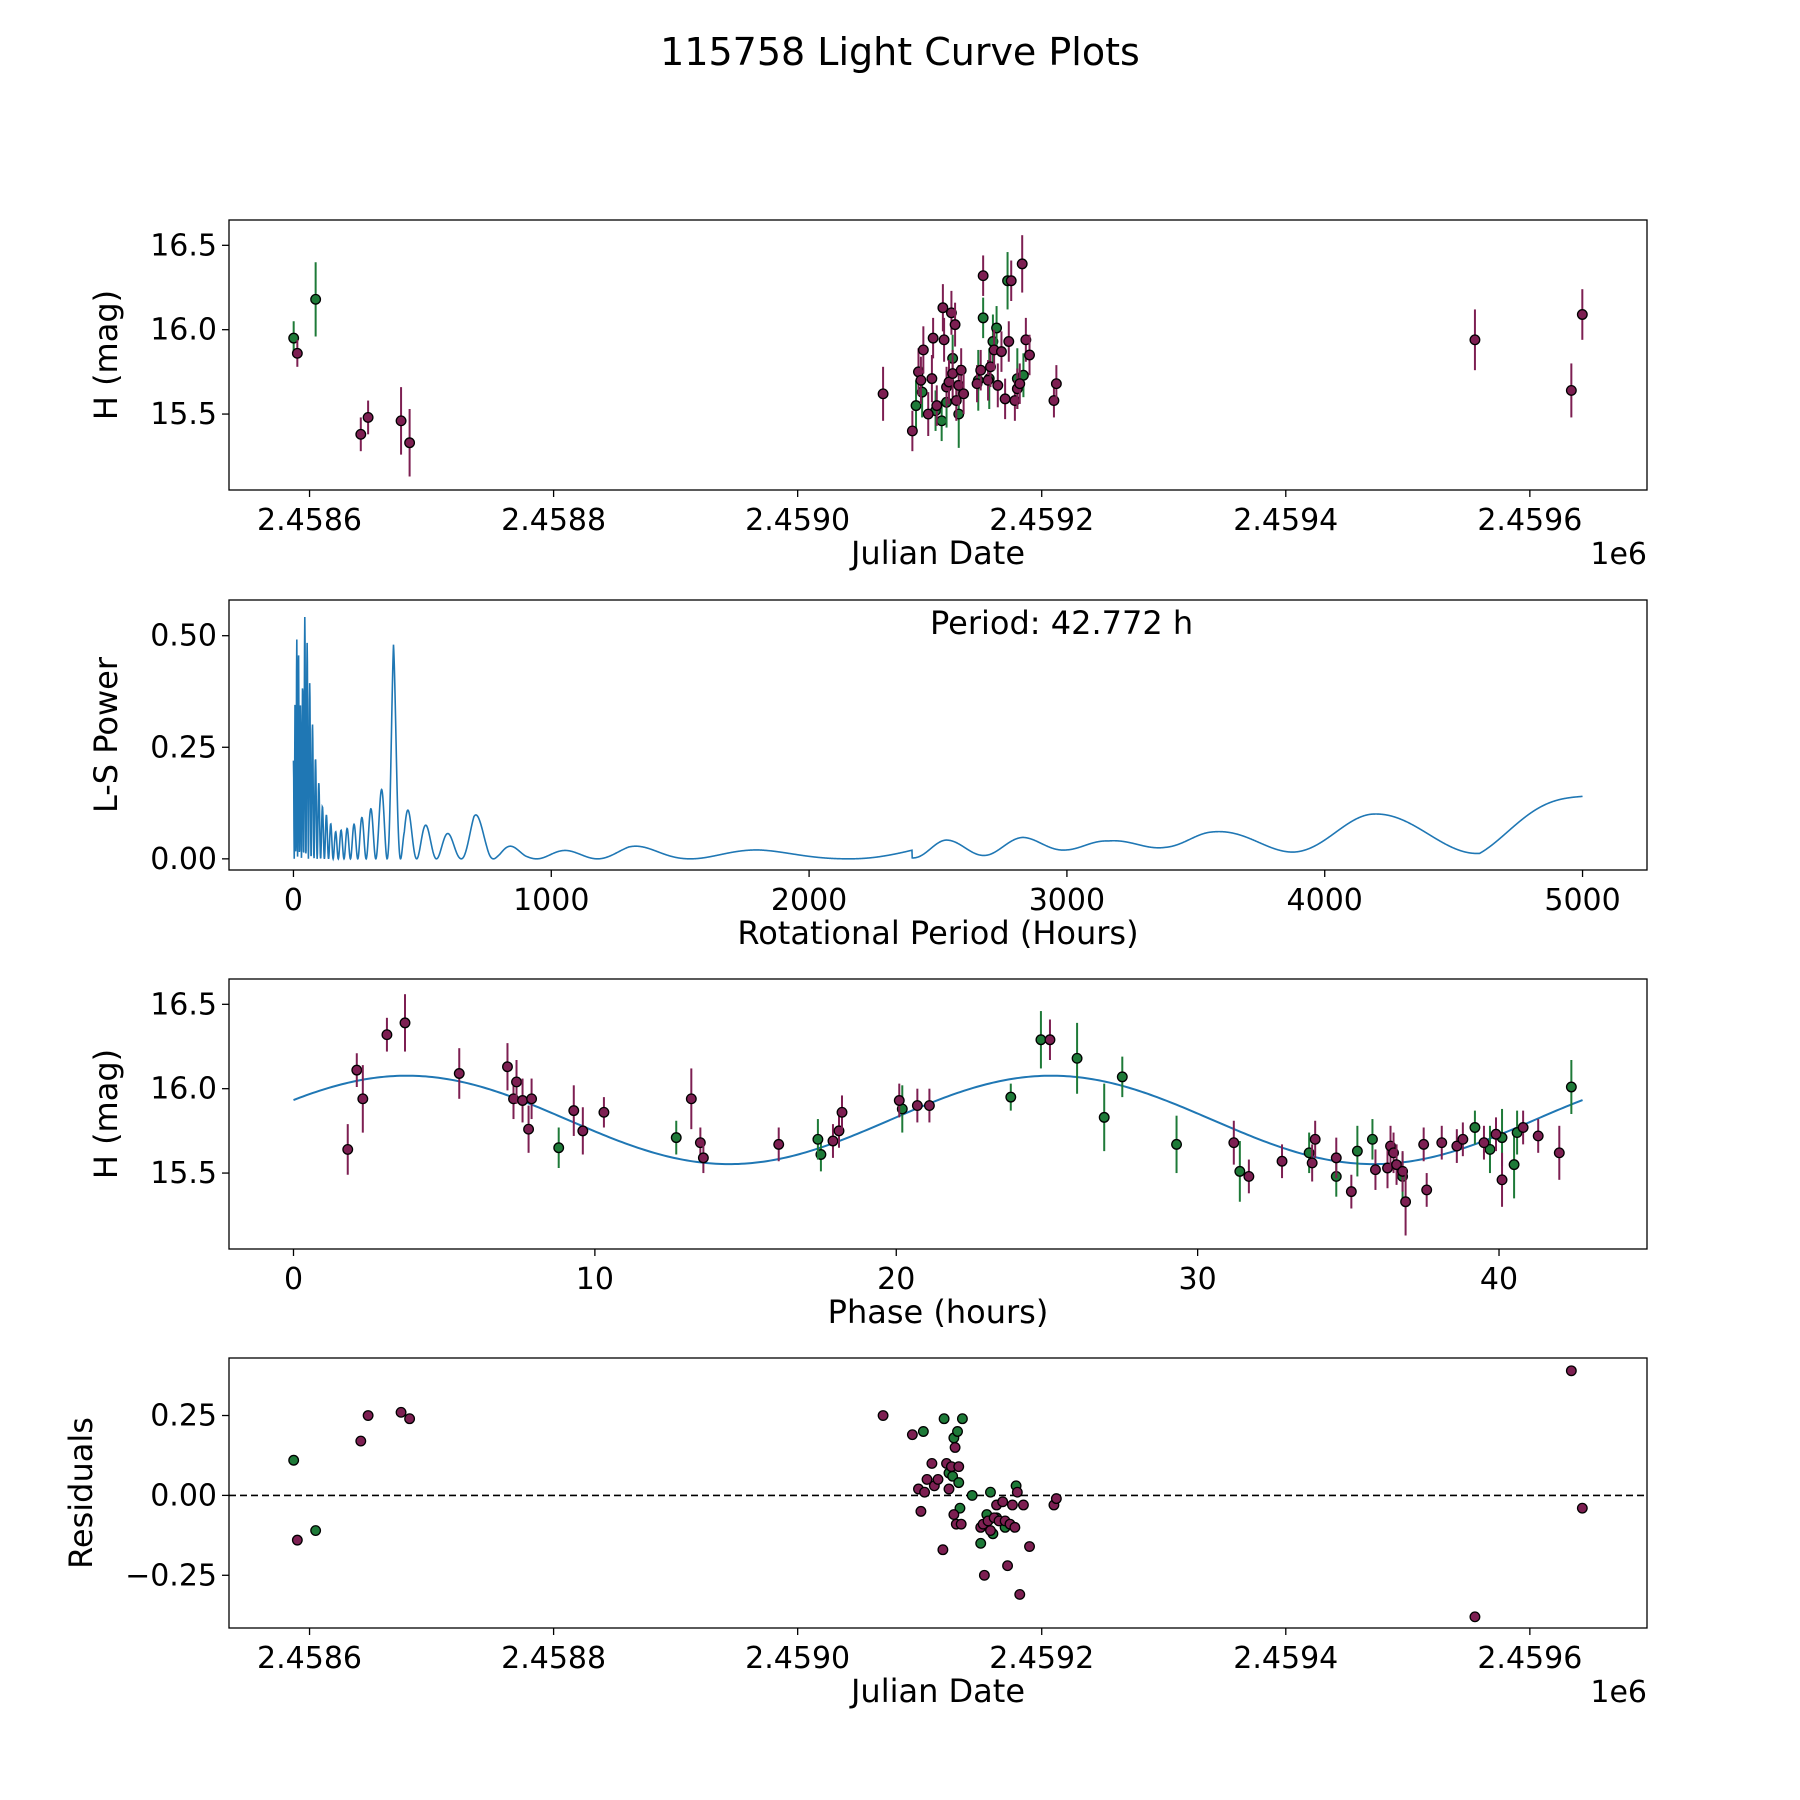 The height and width of the screenshot is (1800, 1800). I want to click on x-tick-label: 2.4592, so click(1041, 520).